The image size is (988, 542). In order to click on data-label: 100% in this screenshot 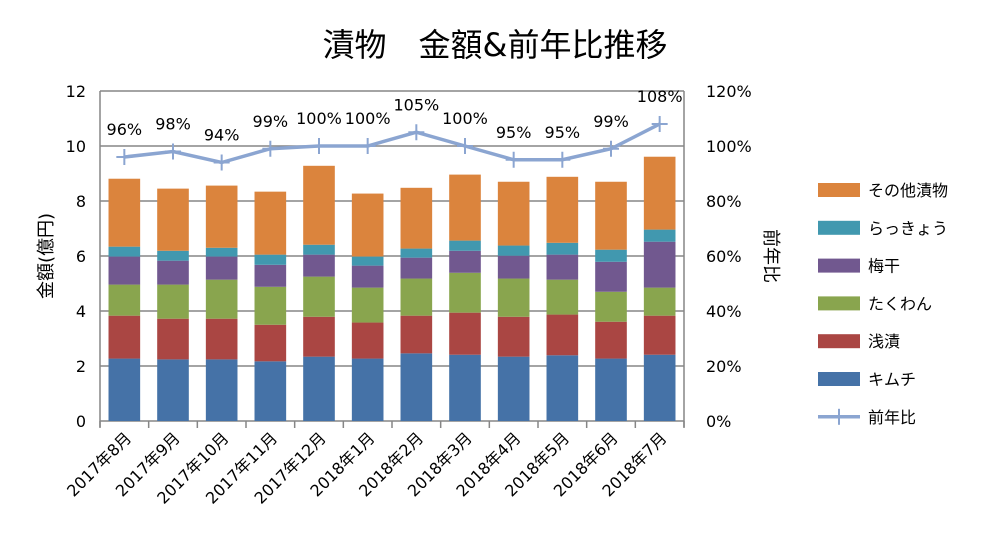, I will do `click(368, 118)`.